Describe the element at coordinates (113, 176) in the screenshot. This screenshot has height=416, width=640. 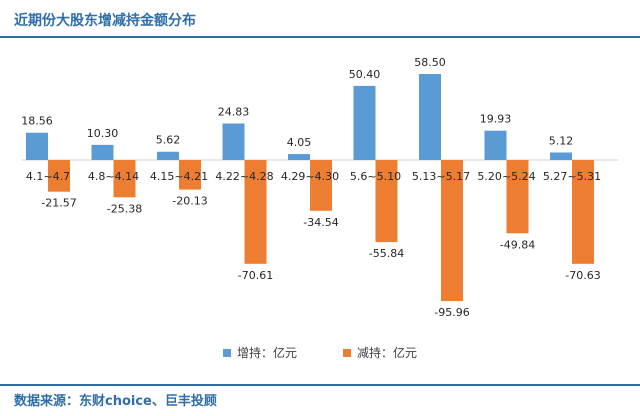
I see `category-label-2: 4.8~4.14` at that location.